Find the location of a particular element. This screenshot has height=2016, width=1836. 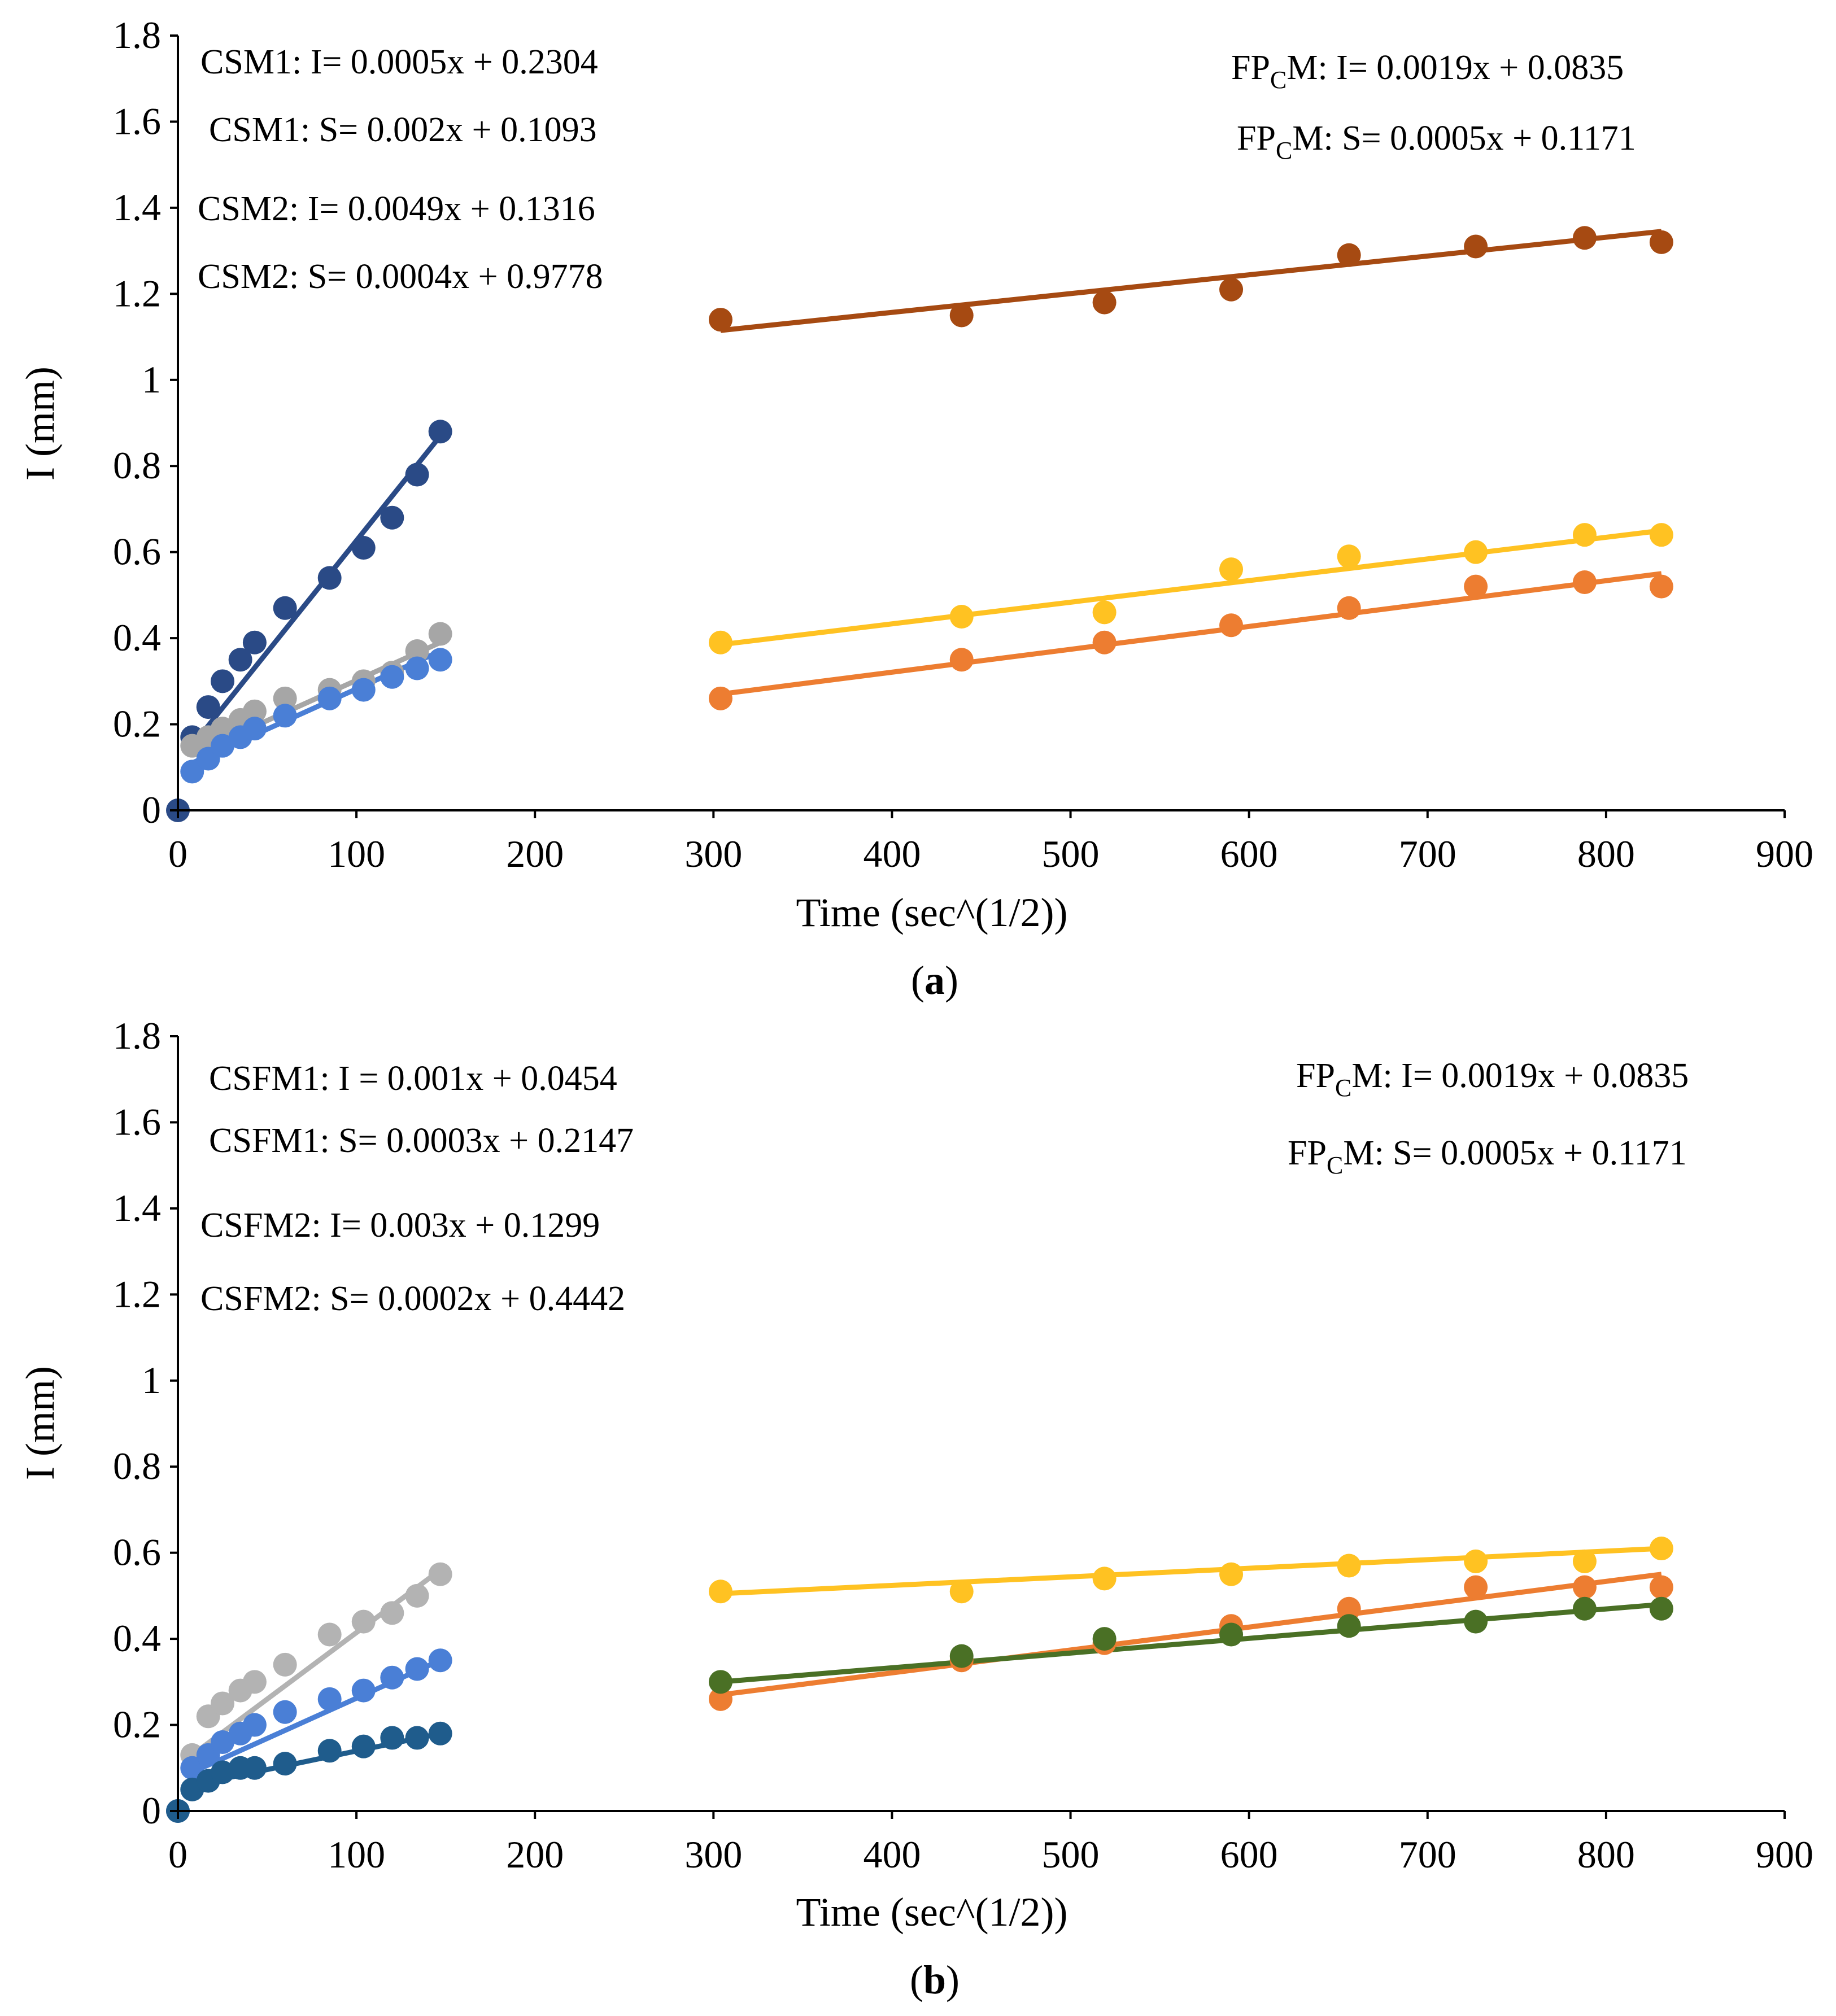

x-tick-label: 100 is located at coordinates (356, 853).